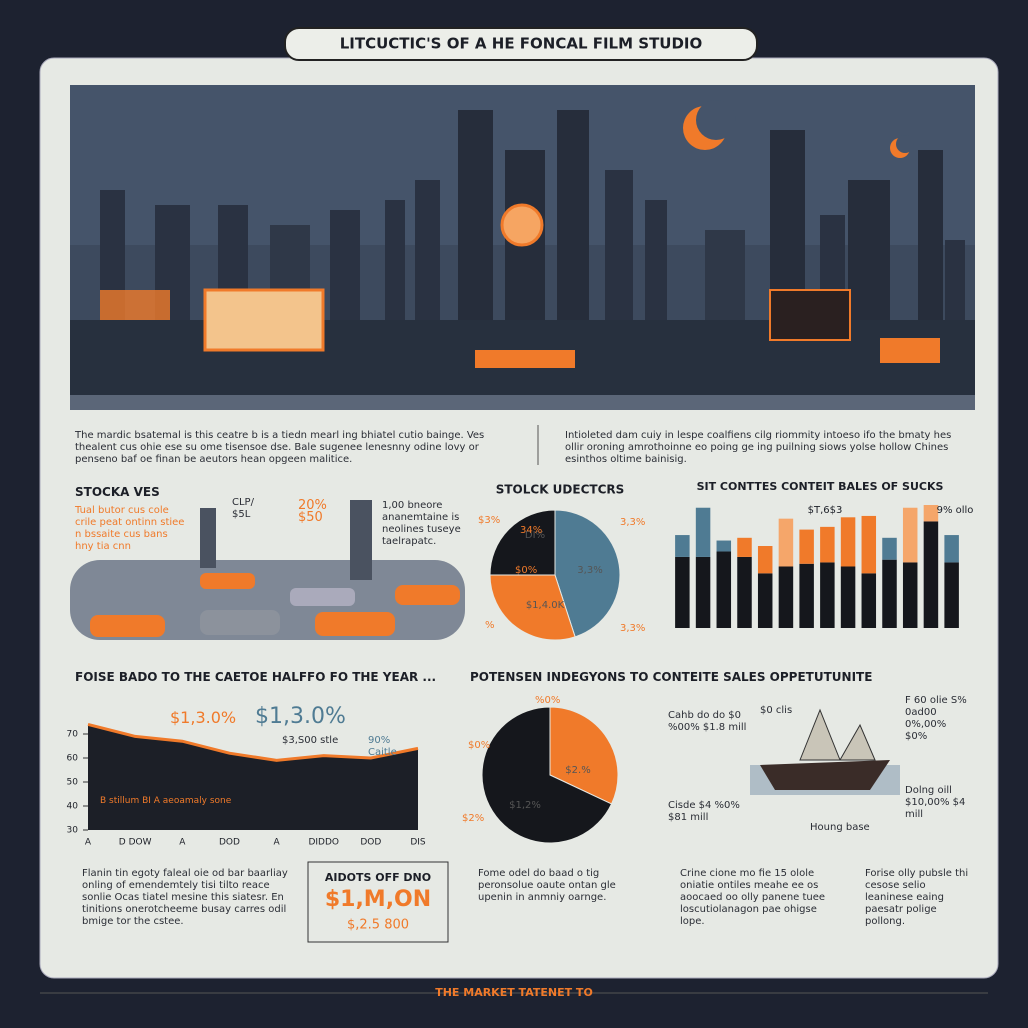  I want to click on slice-label: $2.%, so click(577, 770).